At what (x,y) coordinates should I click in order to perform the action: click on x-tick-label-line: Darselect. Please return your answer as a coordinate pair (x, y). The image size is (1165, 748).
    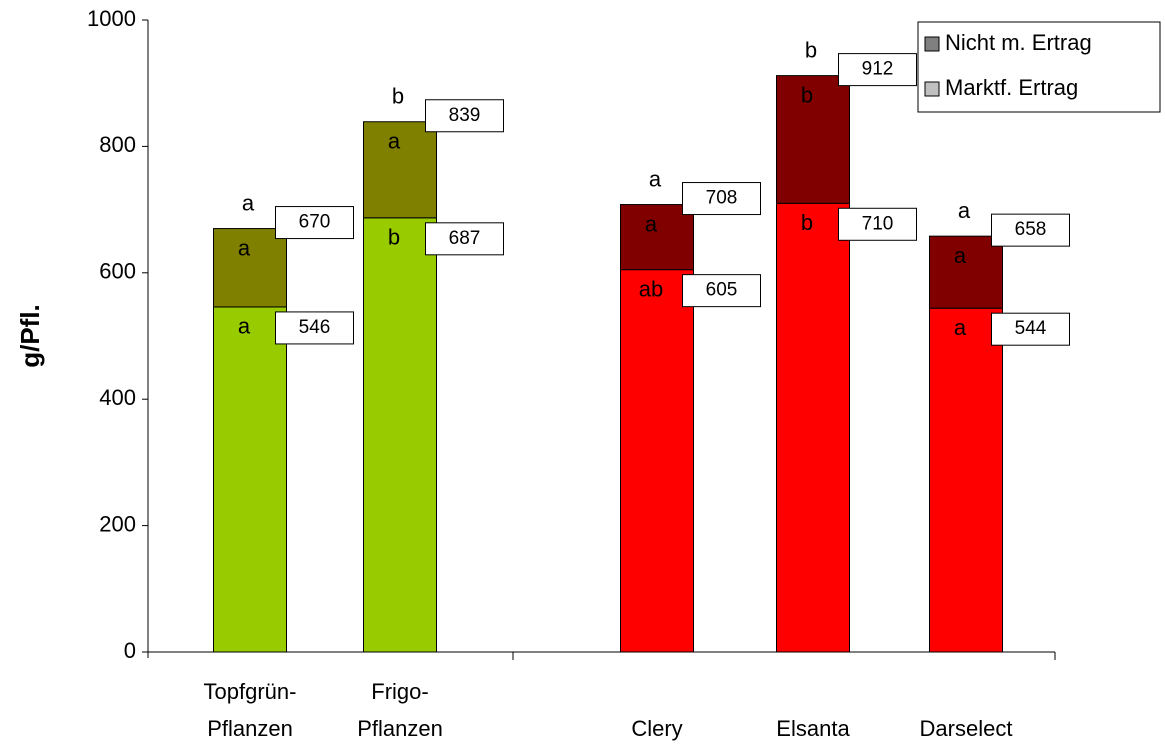
    Looking at the image, I should click on (966, 728).